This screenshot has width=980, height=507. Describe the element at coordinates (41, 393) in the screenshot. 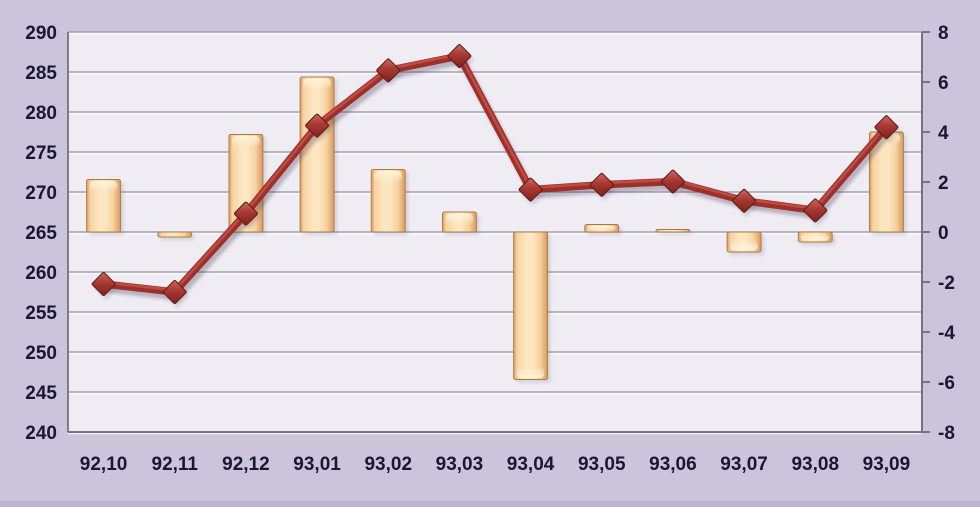

I see `left-axis-label: 245` at that location.